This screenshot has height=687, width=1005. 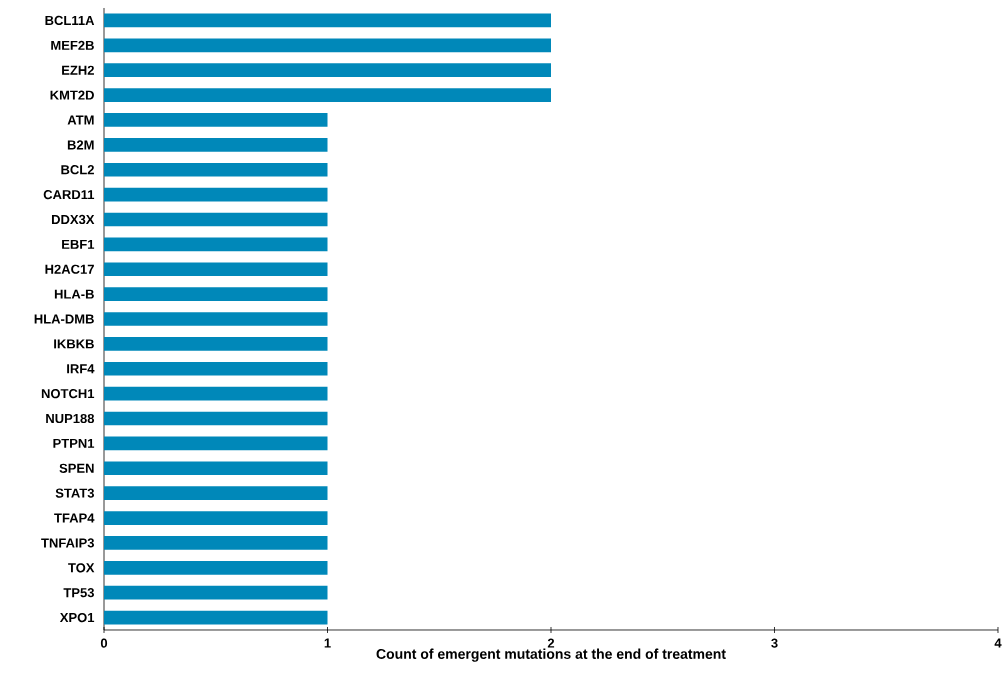 What do you see at coordinates (998, 643) in the screenshot?
I see `x-tick-label: 4` at bounding box center [998, 643].